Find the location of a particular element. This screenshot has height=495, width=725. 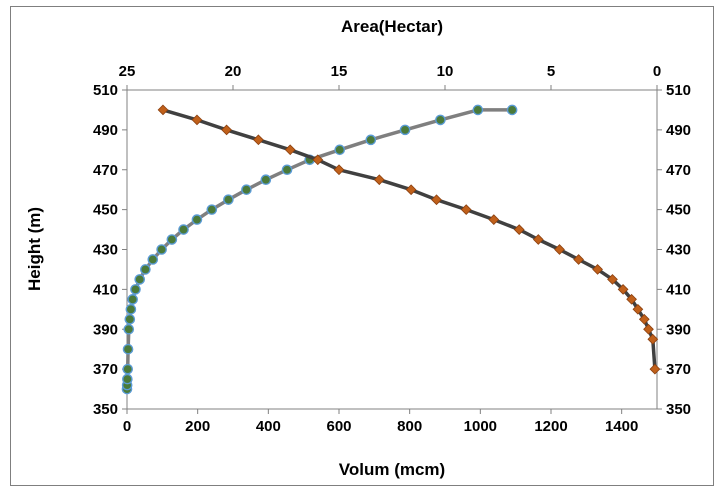

y2-tick-label: 430 is located at coordinates (678, 250).